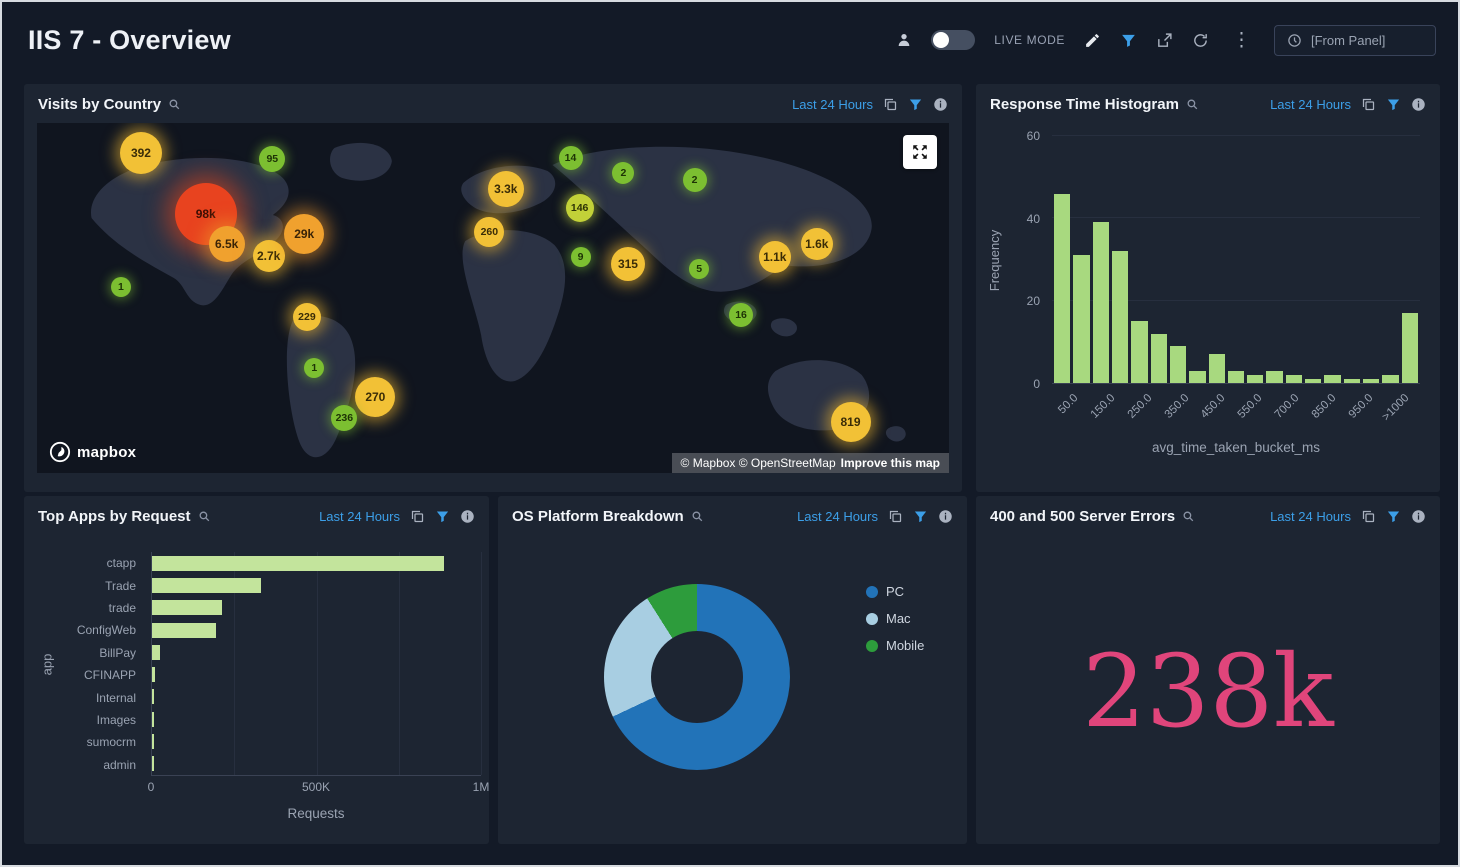  I want to click on map-bubble: 315, so click(627, 264).